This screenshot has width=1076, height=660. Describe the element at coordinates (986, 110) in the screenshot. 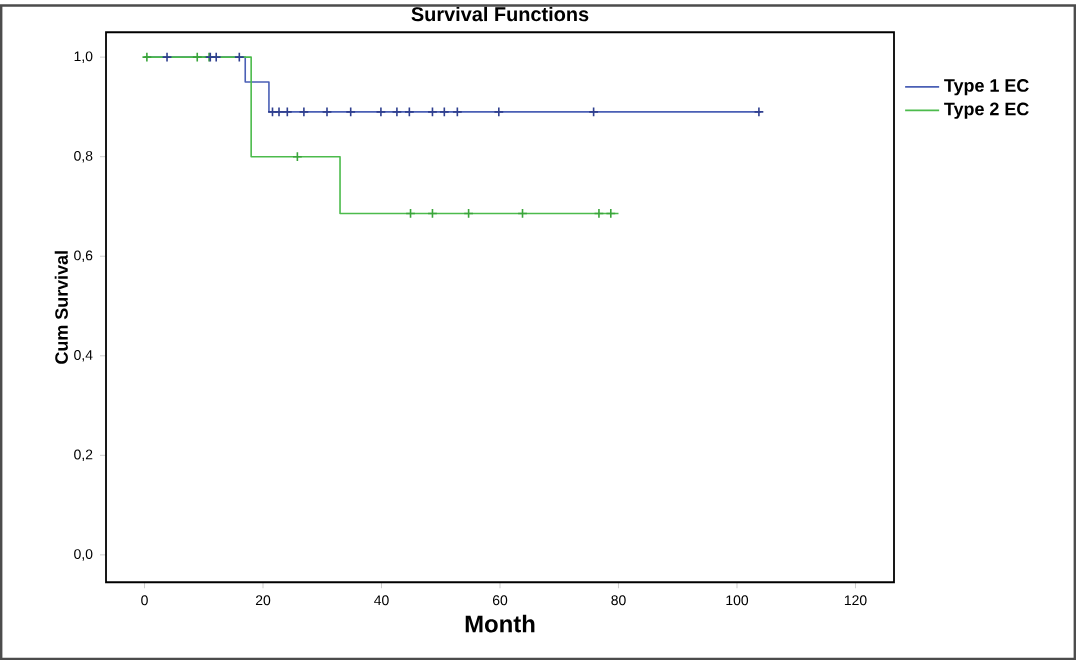

I see `legend-label: Type 2 EC` at that location.